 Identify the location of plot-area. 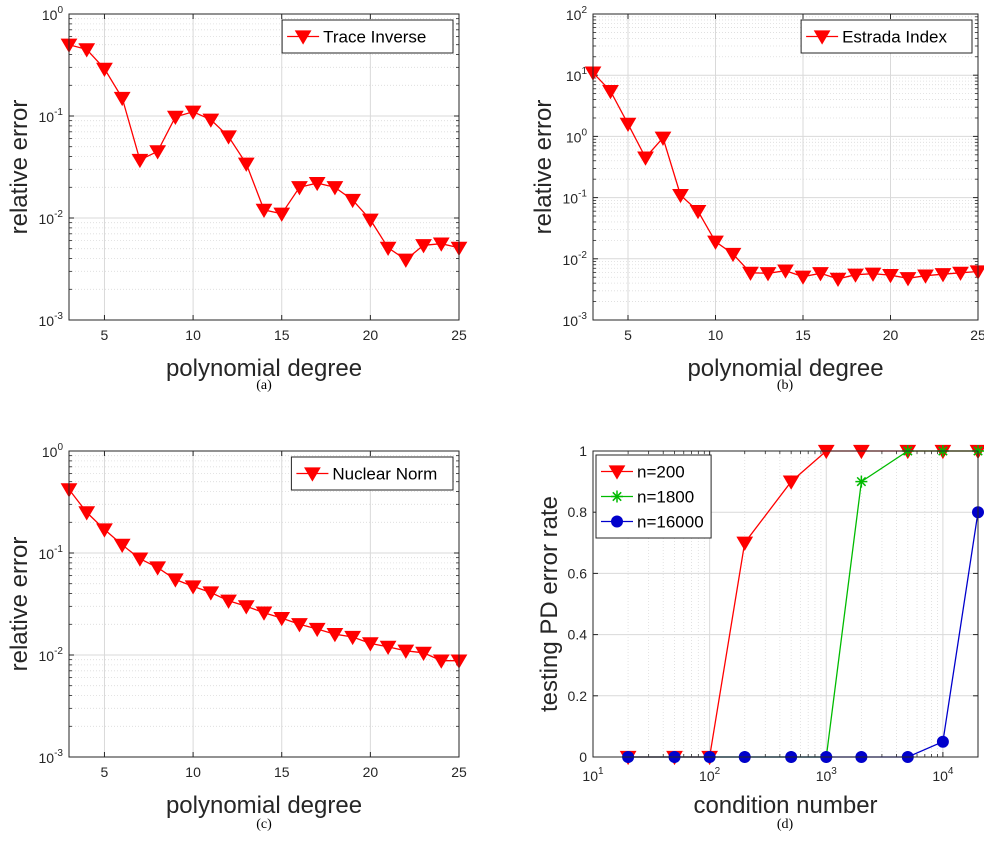
(264, 604).